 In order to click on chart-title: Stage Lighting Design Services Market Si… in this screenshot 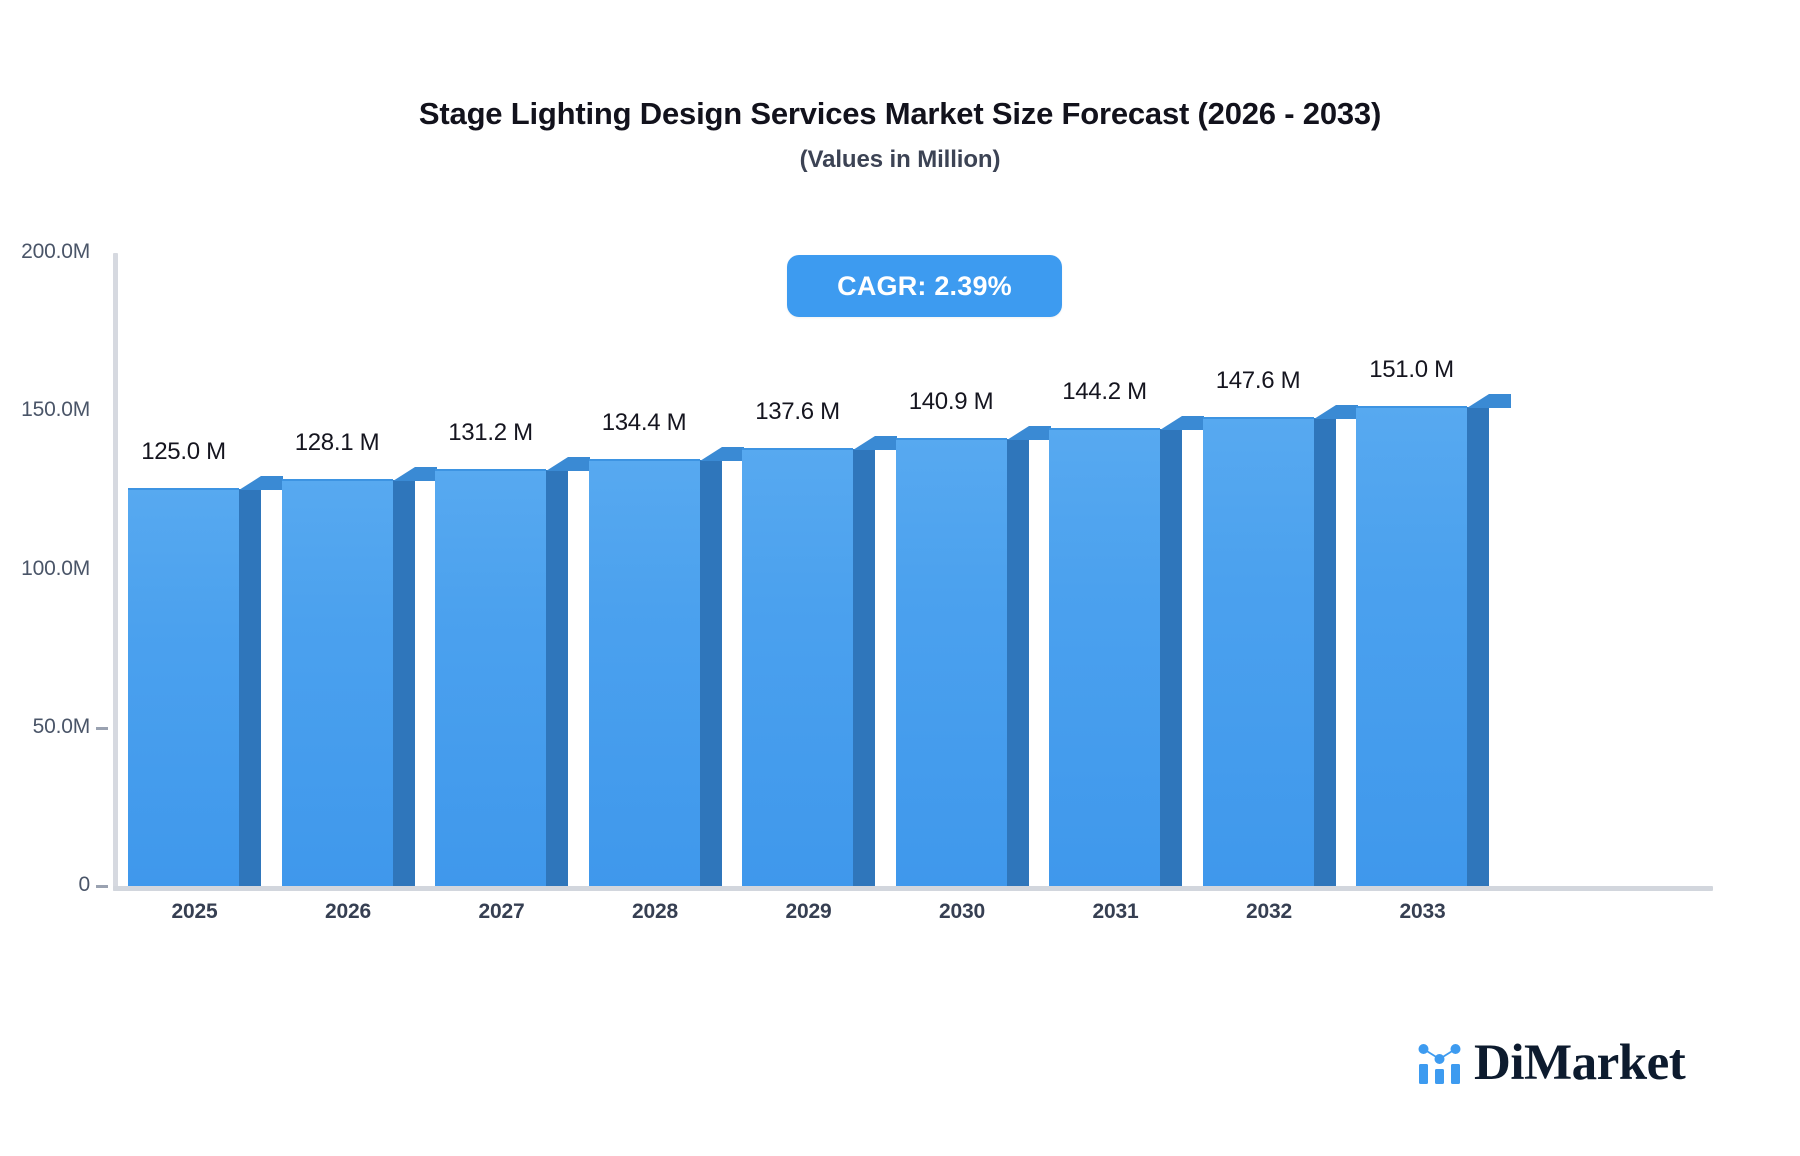, I will do `click(900, 113)`.